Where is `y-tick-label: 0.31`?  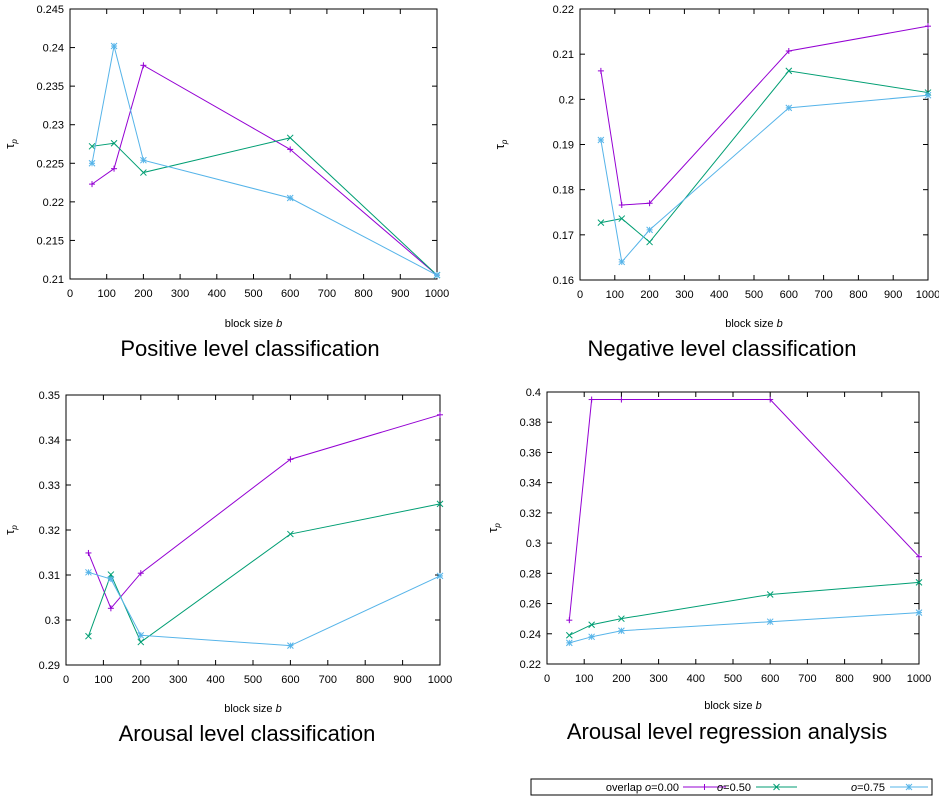
y-tick-label: 0.31 is located at coordinates (49, 576).